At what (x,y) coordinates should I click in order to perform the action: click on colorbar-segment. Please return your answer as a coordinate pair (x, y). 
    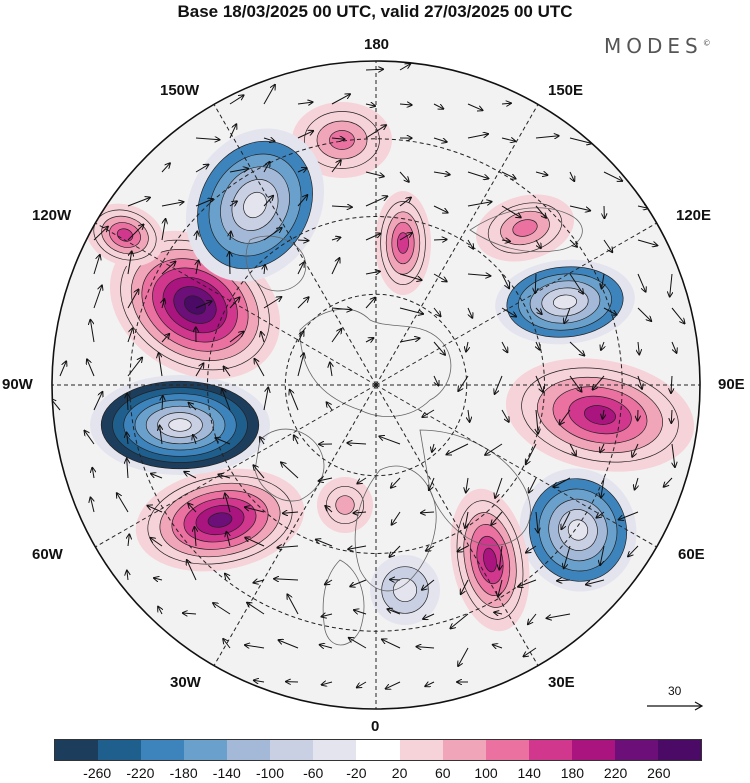
    Looking at the image, I should click on (335, 750).